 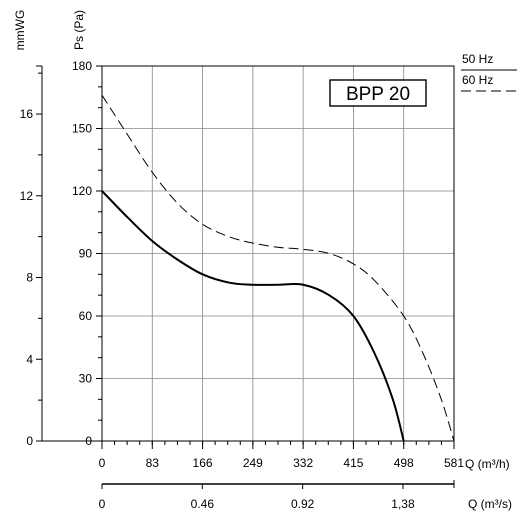 I want to click on legend-label-0: 50 Hz, so click(x=477, y=59).